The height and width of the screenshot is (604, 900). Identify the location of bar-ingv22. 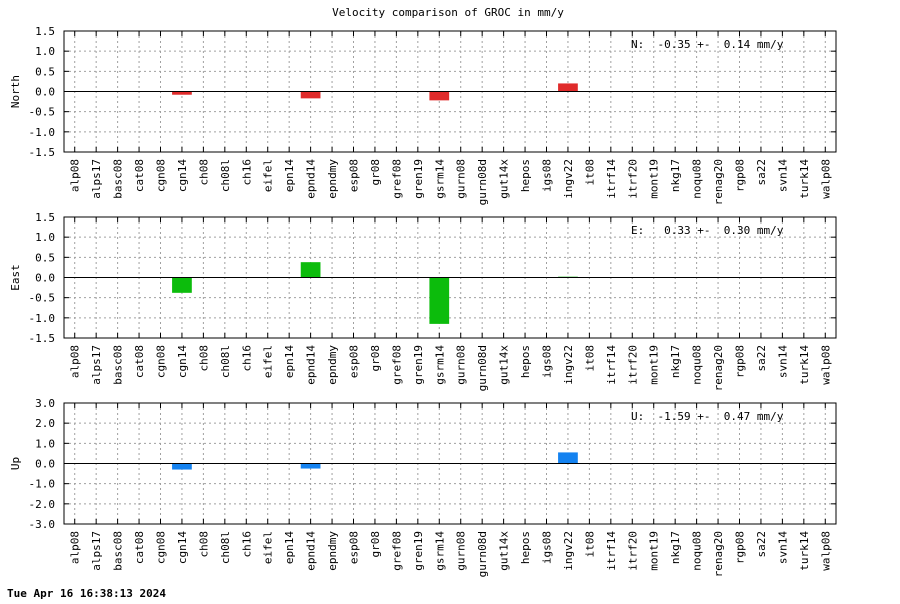
(568, 87).